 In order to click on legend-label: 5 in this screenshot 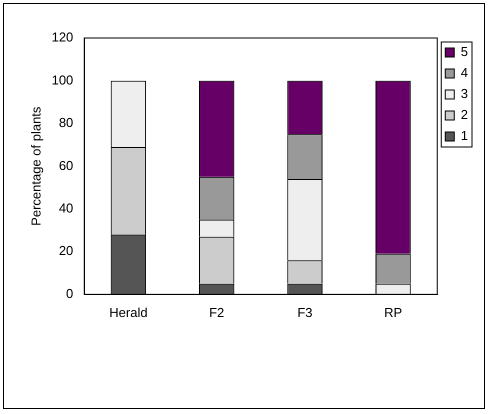, I will do `click(464, 52)`.